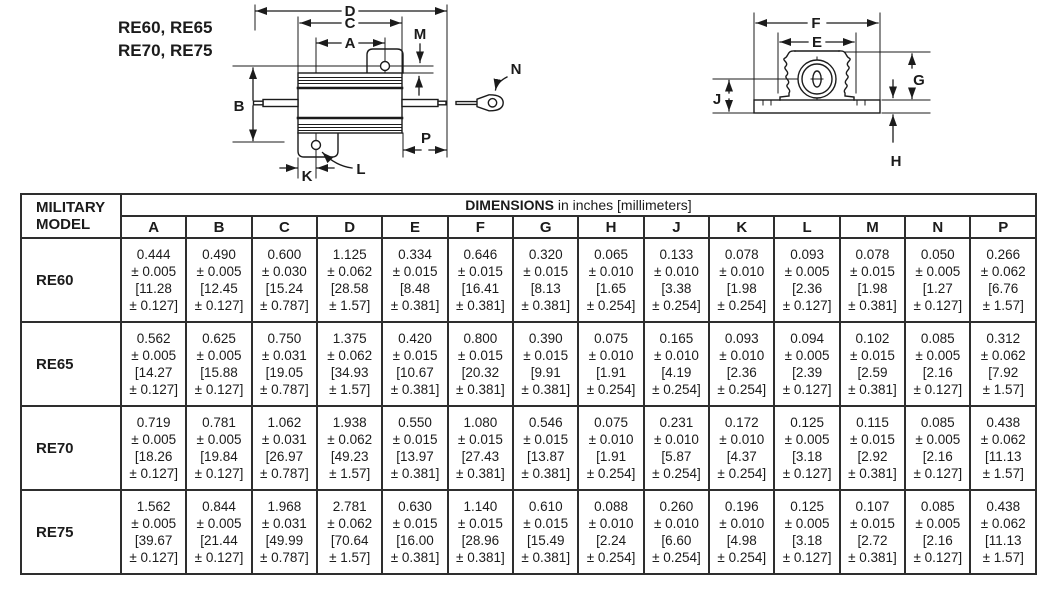  I want to click on dim-cell-re60-e: 0.334 ± 0.015 [8.48 ± 0.381], so click(415, 280).